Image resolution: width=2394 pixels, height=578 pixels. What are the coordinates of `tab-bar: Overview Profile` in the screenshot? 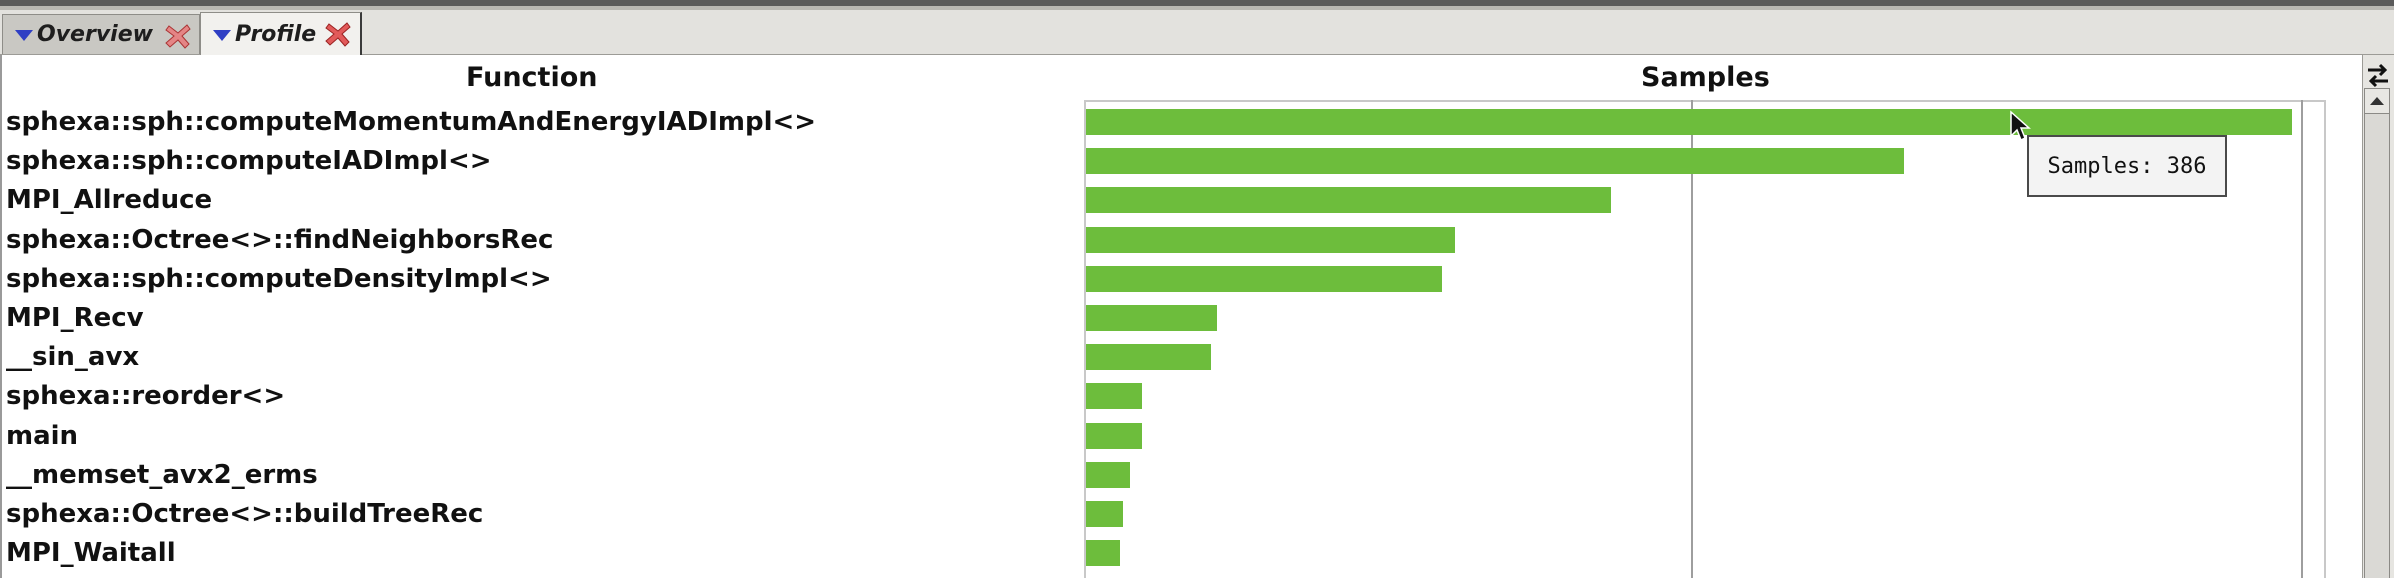 It's located at (1197, 32).